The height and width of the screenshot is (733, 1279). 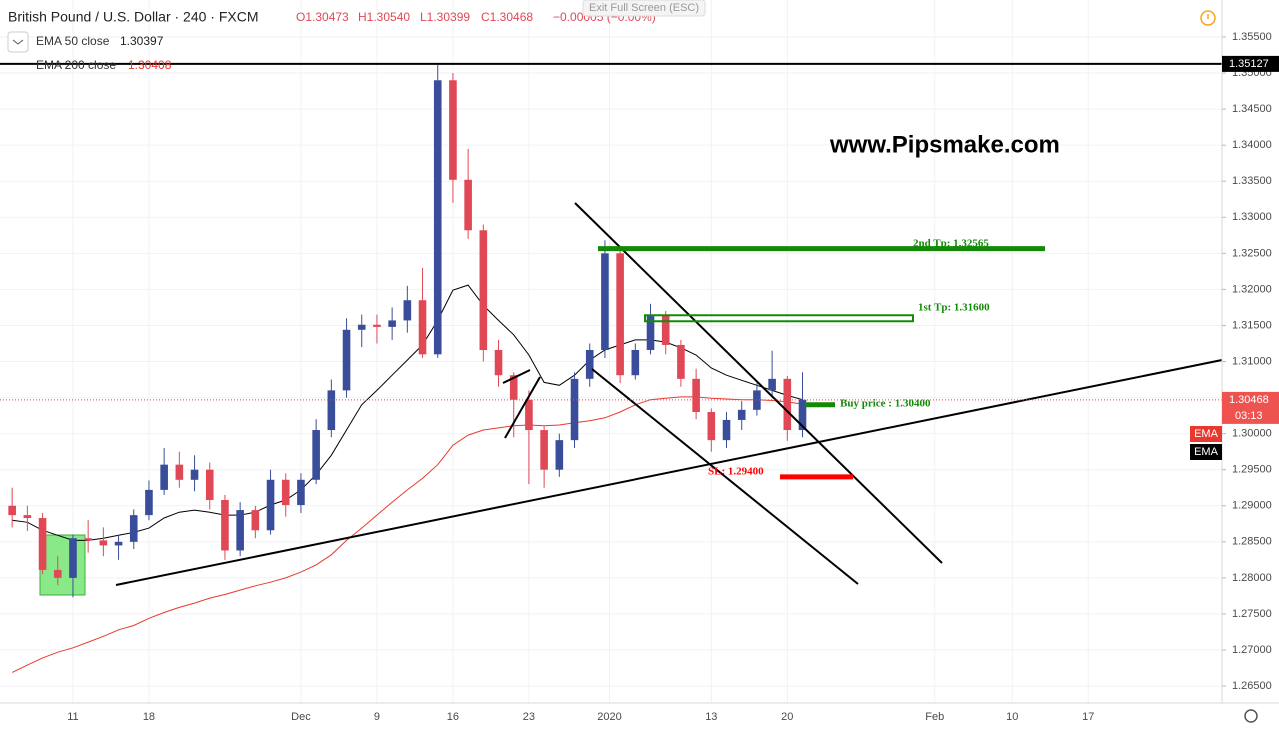 I want to click on y-tick-label: 1.29000, so click(x=1252, y=506).